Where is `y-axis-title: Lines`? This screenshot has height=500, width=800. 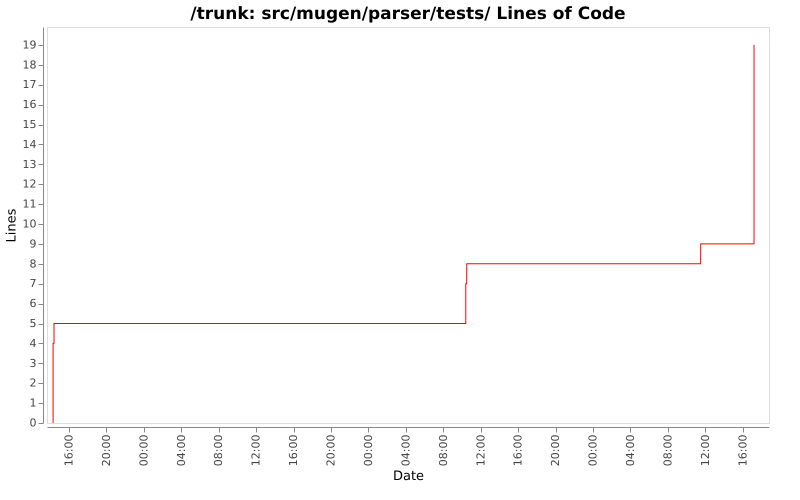 y-axis-title: Lines is located at coordinates (12, 225).